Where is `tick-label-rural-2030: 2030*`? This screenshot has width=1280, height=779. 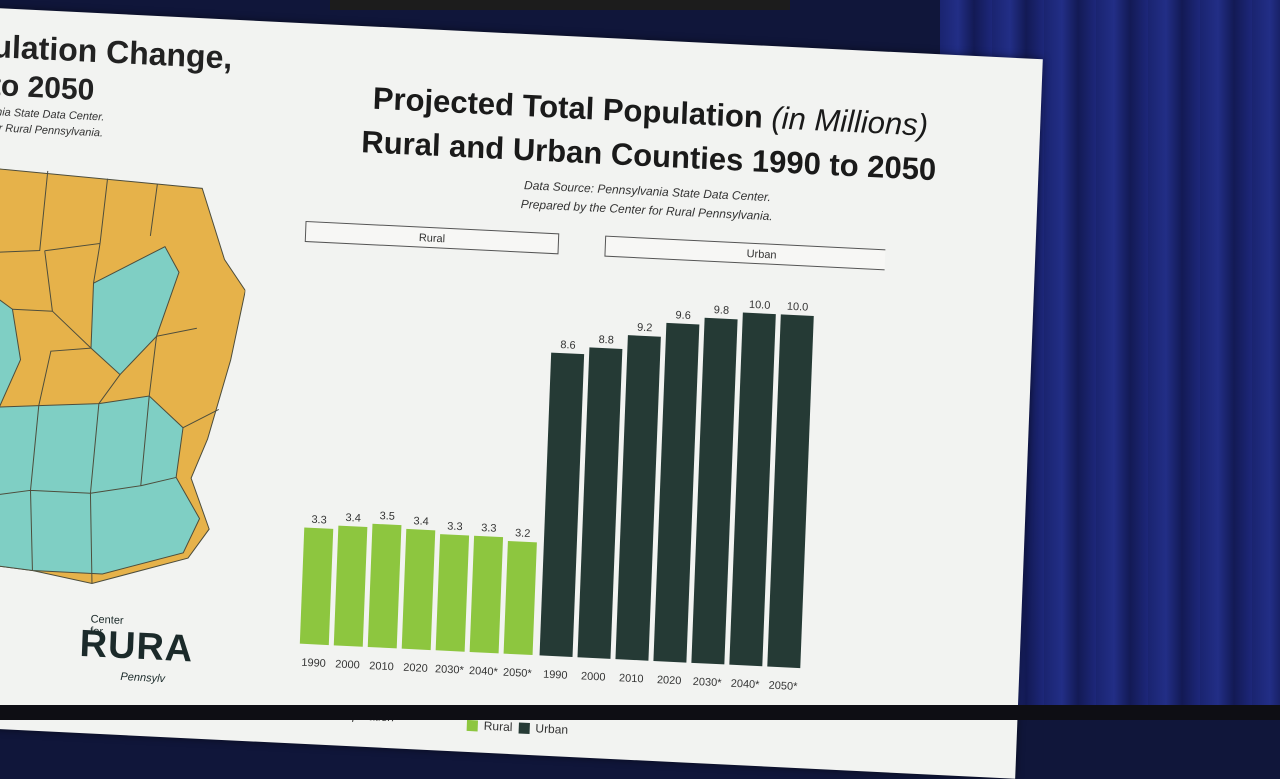 tick-label-rural-2030: 2030* is located at coordinates (450, 669).